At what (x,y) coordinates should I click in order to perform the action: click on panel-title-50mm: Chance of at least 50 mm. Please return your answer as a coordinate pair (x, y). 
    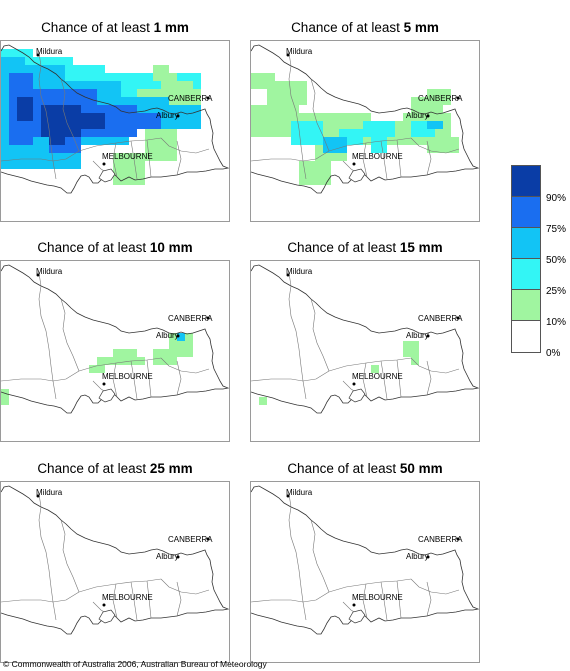
    Looking at the image, I should click on (365, 468).